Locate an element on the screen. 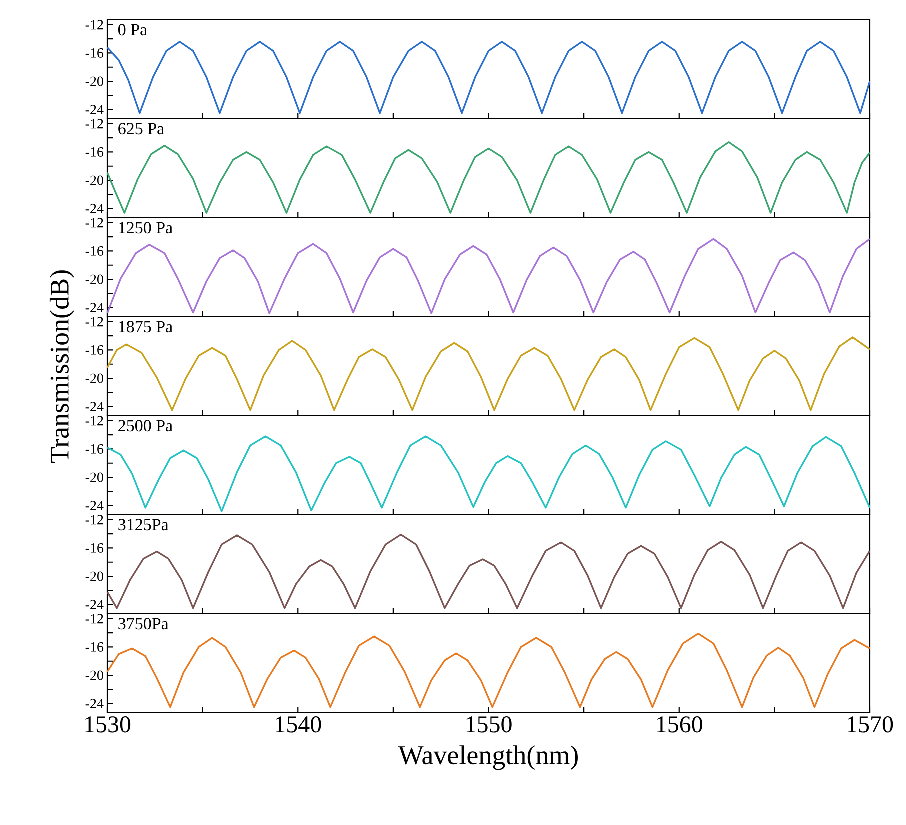 This screenshot has width=906, height=825. x-tick-label: 1530 is located at coordinates (108, 724).